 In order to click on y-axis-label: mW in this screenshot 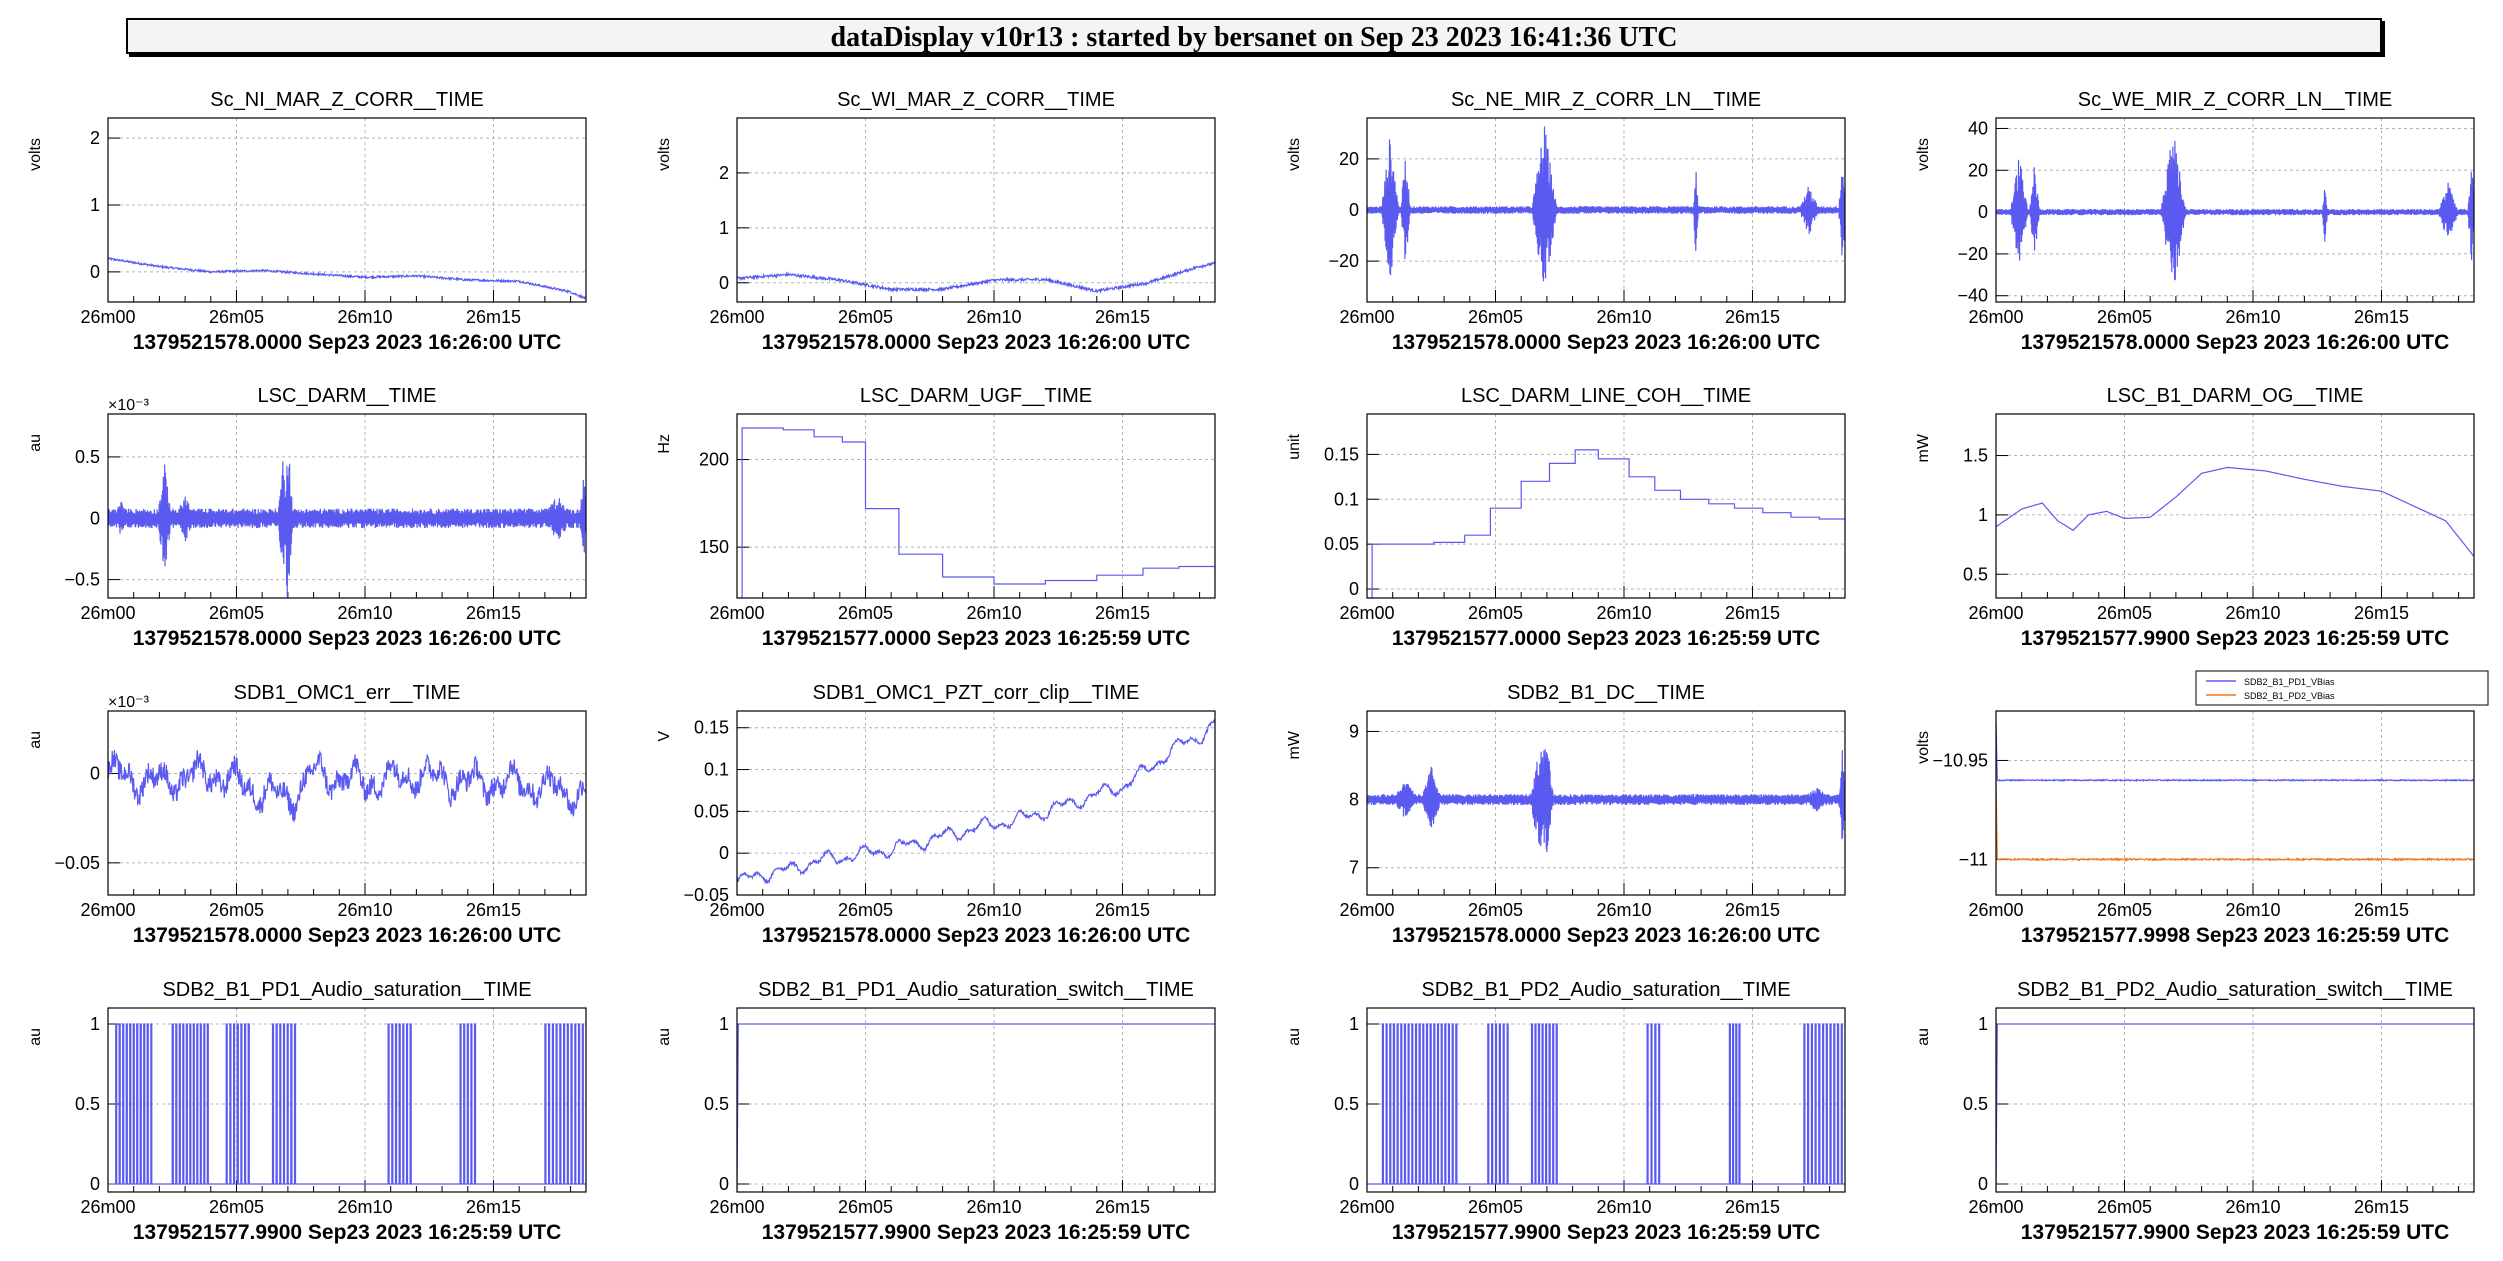, I will do `click(1923, 447)`.